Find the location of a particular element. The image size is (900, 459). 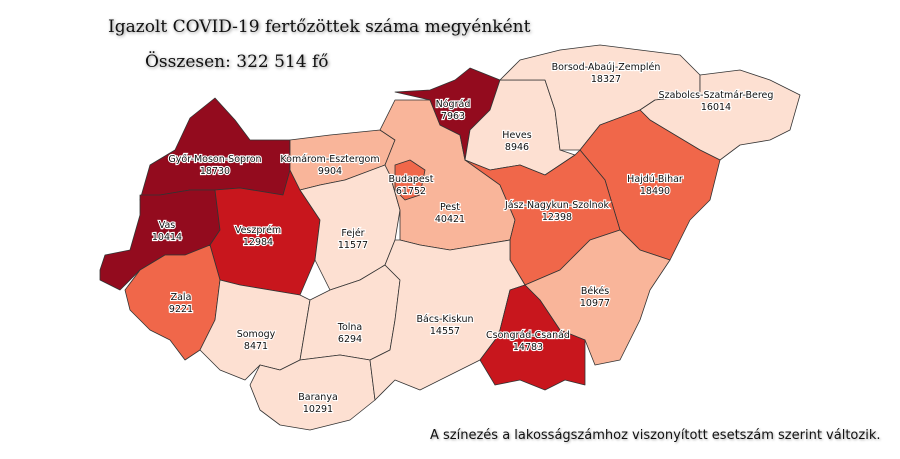

total-cases: Összesen: 322 514 fő is located at coordinates (237, 62).